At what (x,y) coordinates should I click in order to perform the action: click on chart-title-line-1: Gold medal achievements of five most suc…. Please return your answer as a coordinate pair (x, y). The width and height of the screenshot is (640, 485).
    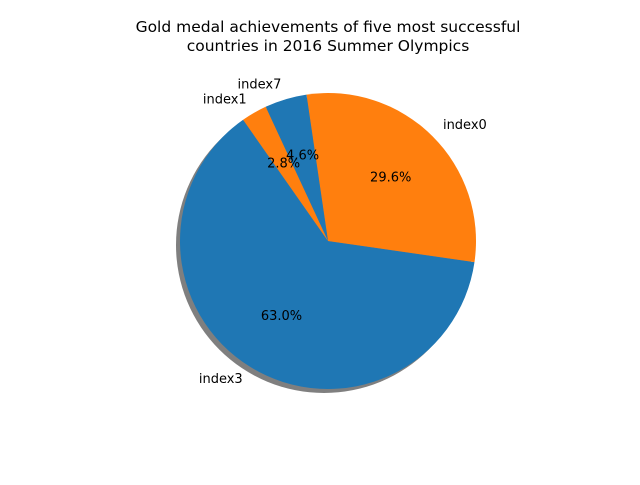
    Looking at the image, I should click on (328, 27).